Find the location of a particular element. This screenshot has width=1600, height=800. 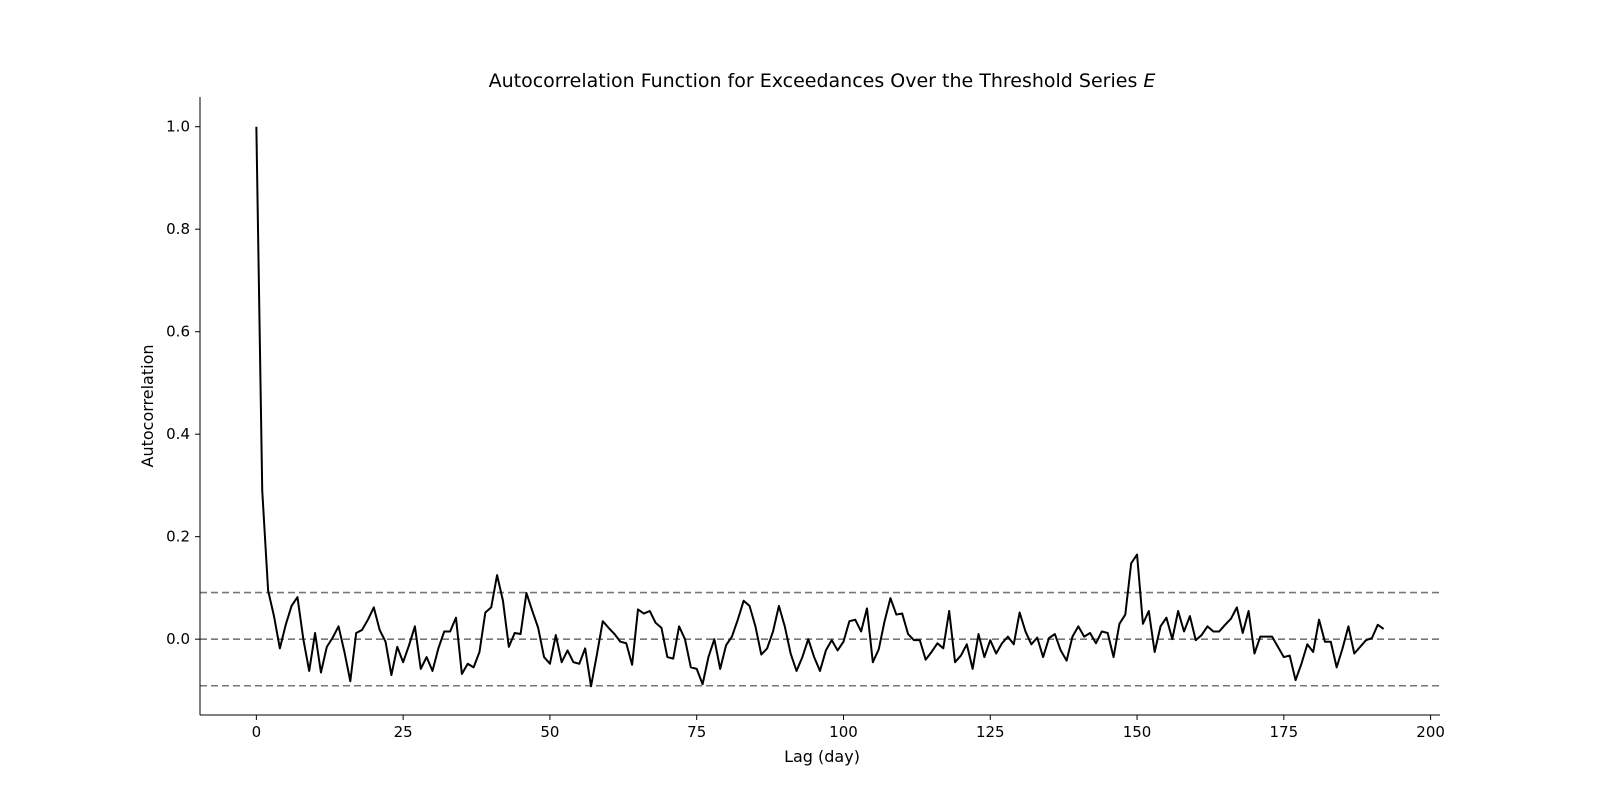

chart-title-italic: E is located at coordinates (1149, 81).